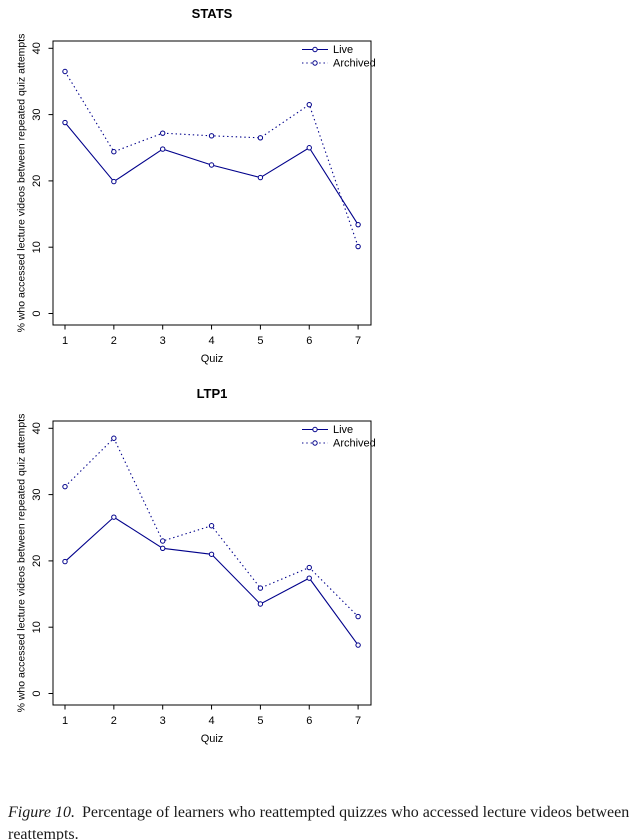 This screenshot has height=840, width=640. I want to click on series-line-live, so click(211, 581).